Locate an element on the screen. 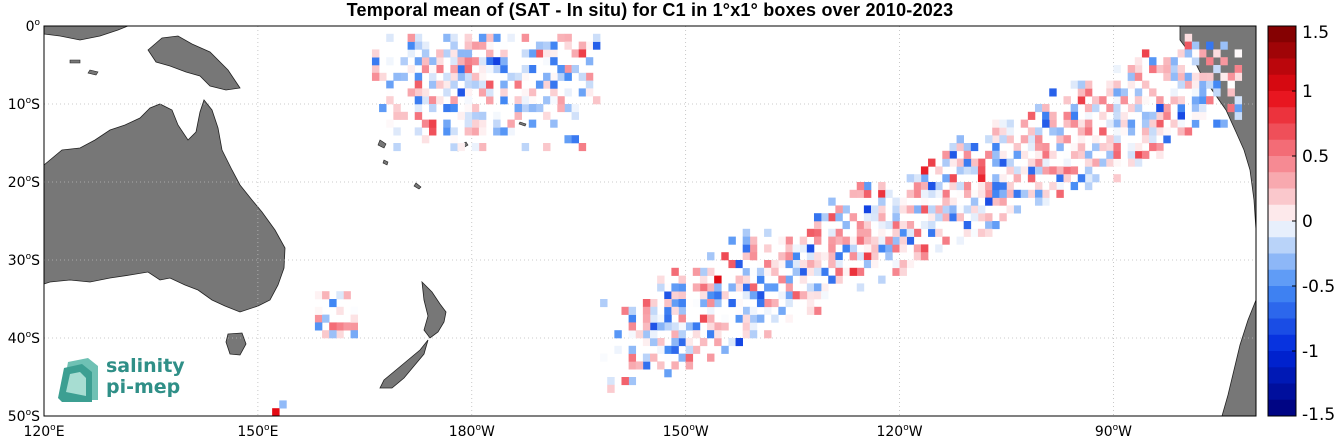 The width and height of the screenshot is (1338, 438). lat-tick-label: 40oS is located at coordinates (24, 338).